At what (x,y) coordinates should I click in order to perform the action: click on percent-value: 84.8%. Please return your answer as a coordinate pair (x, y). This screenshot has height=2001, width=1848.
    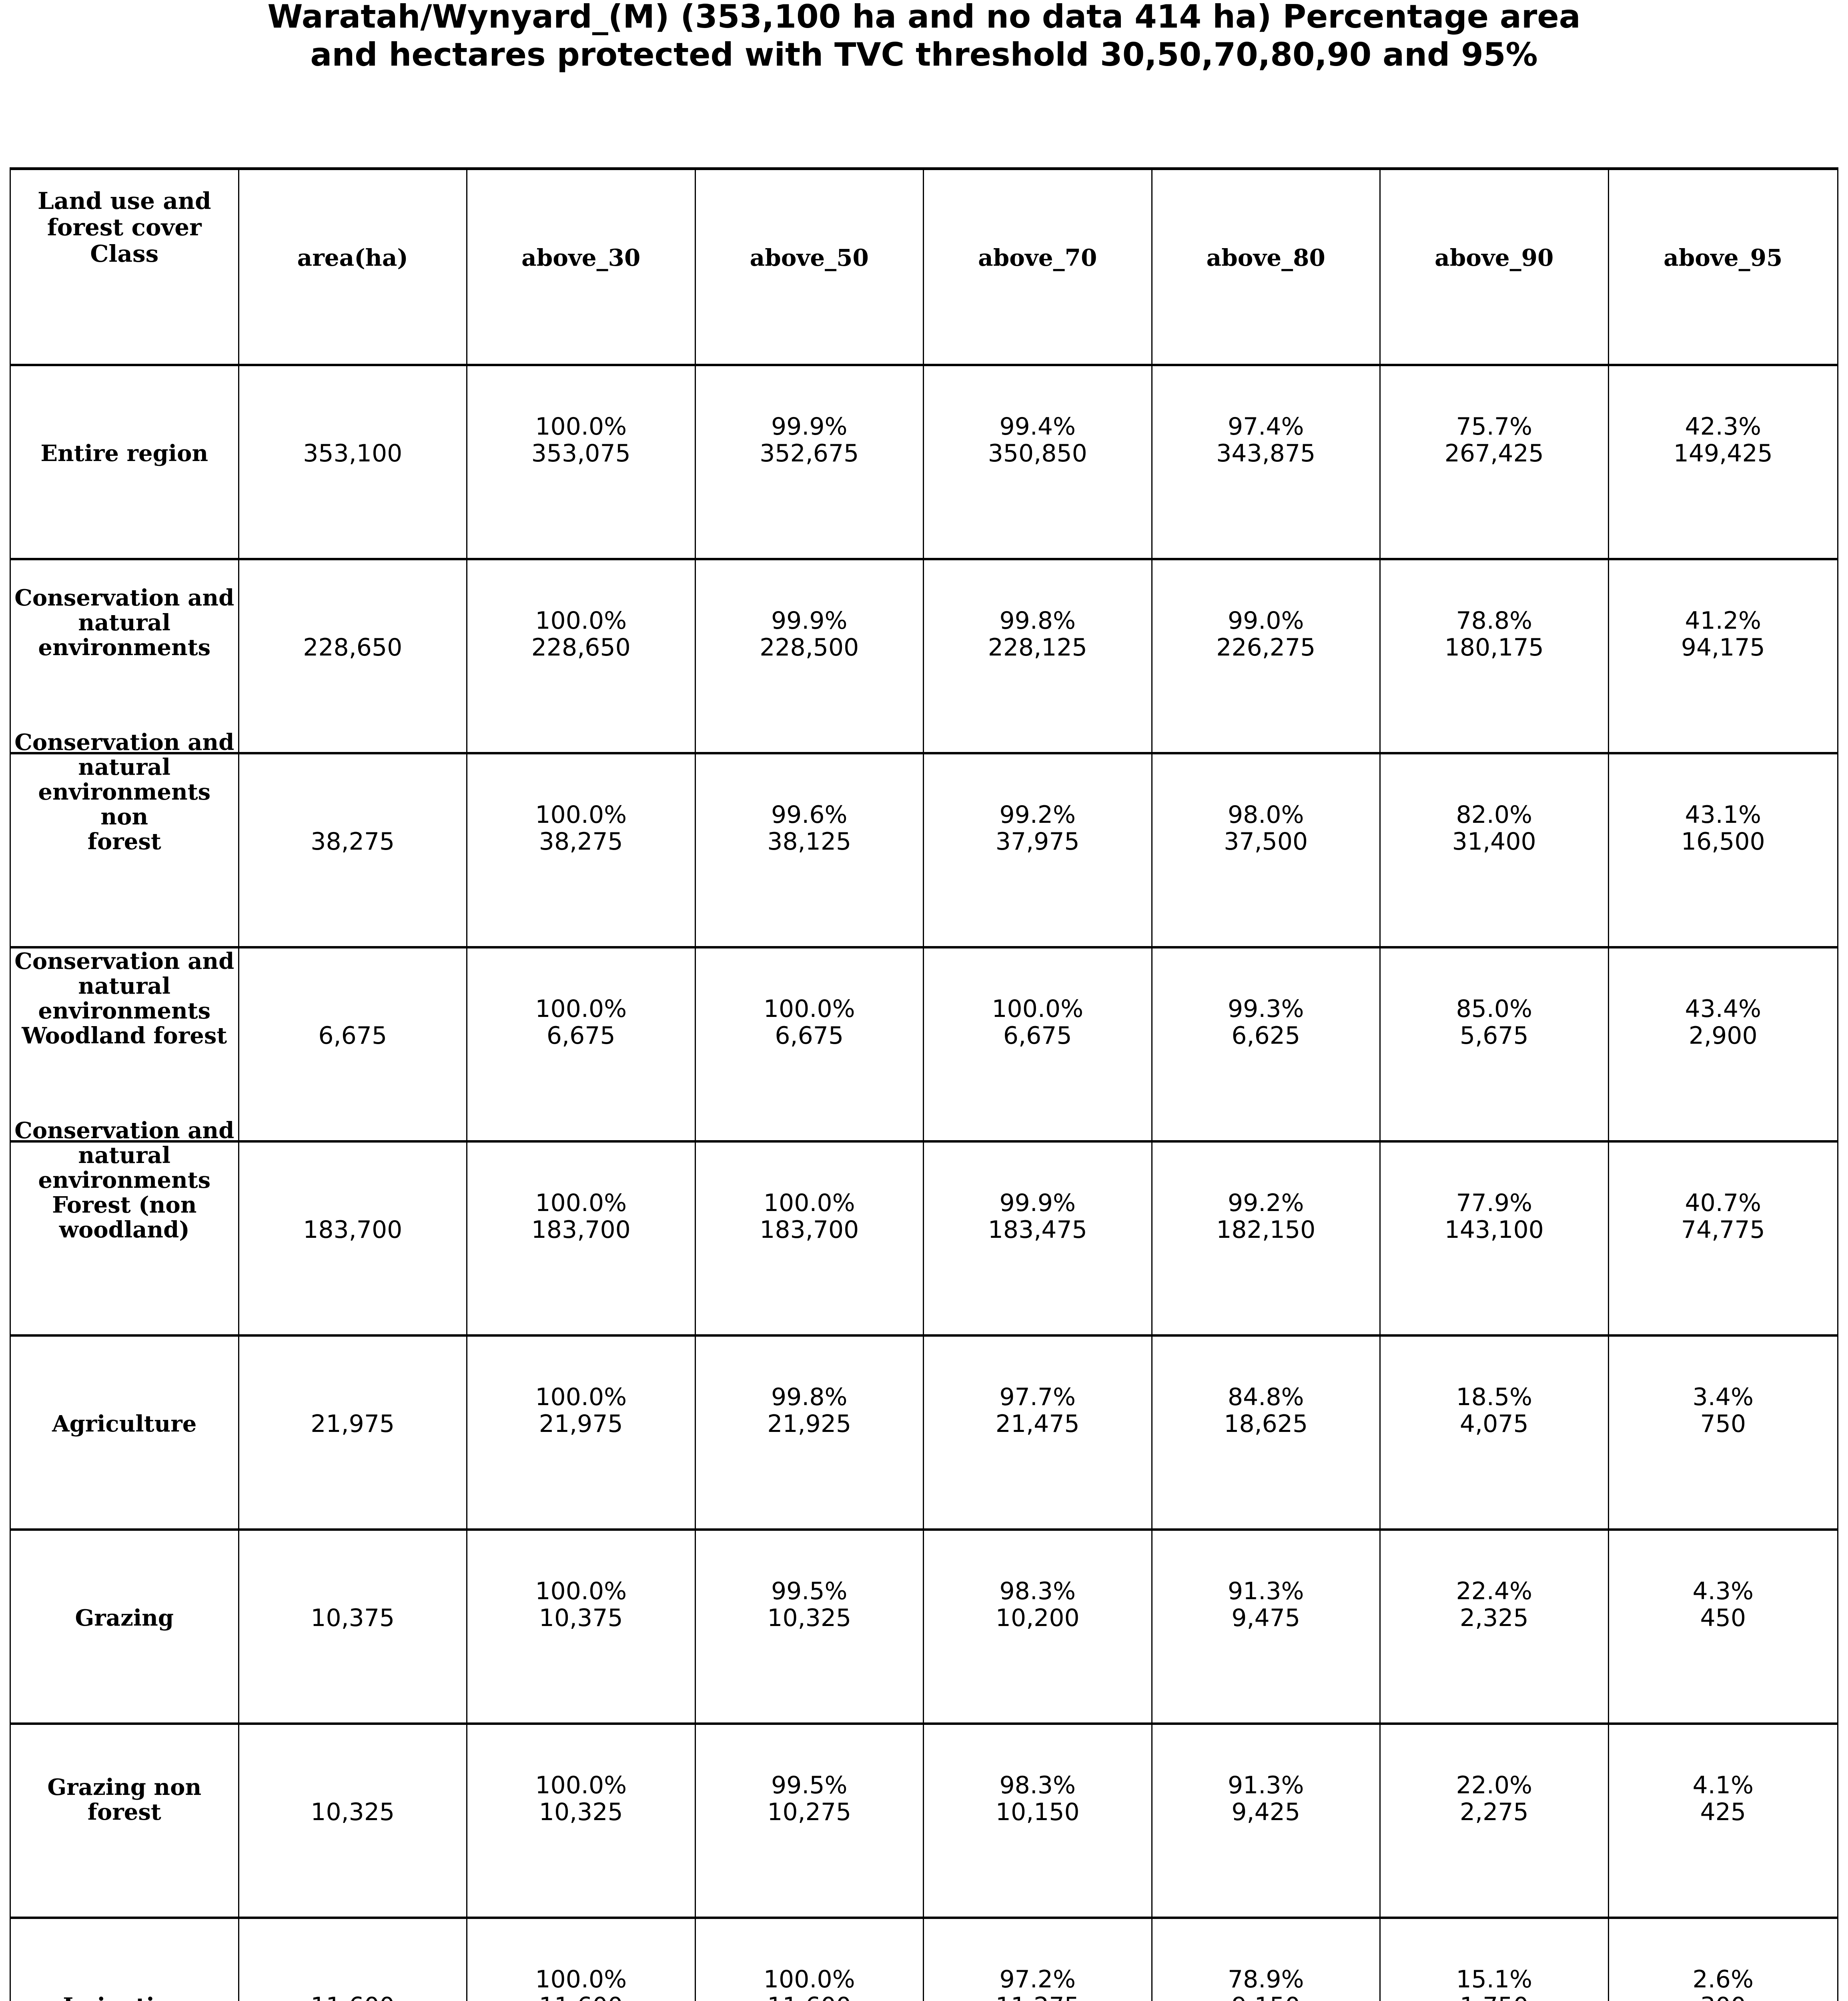
    Looking at the image, I should click on (1265, 1397).